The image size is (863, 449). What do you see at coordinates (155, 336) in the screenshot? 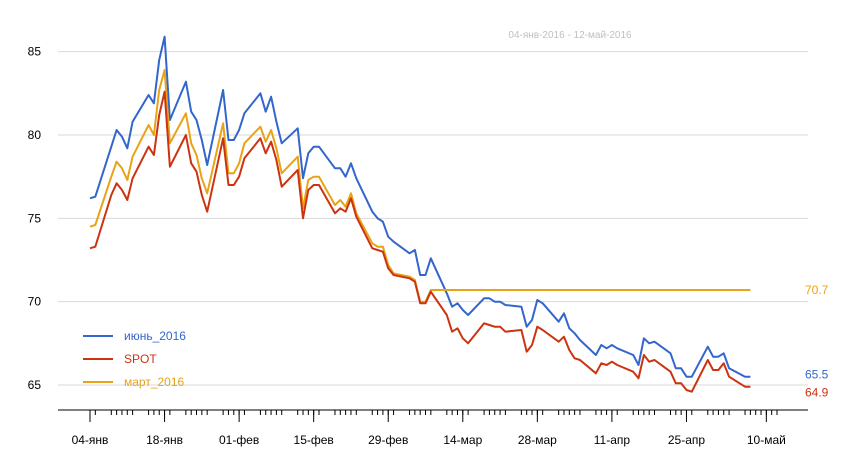
I see `legend-label: июнь_2016` at bounding box center [155, 336].